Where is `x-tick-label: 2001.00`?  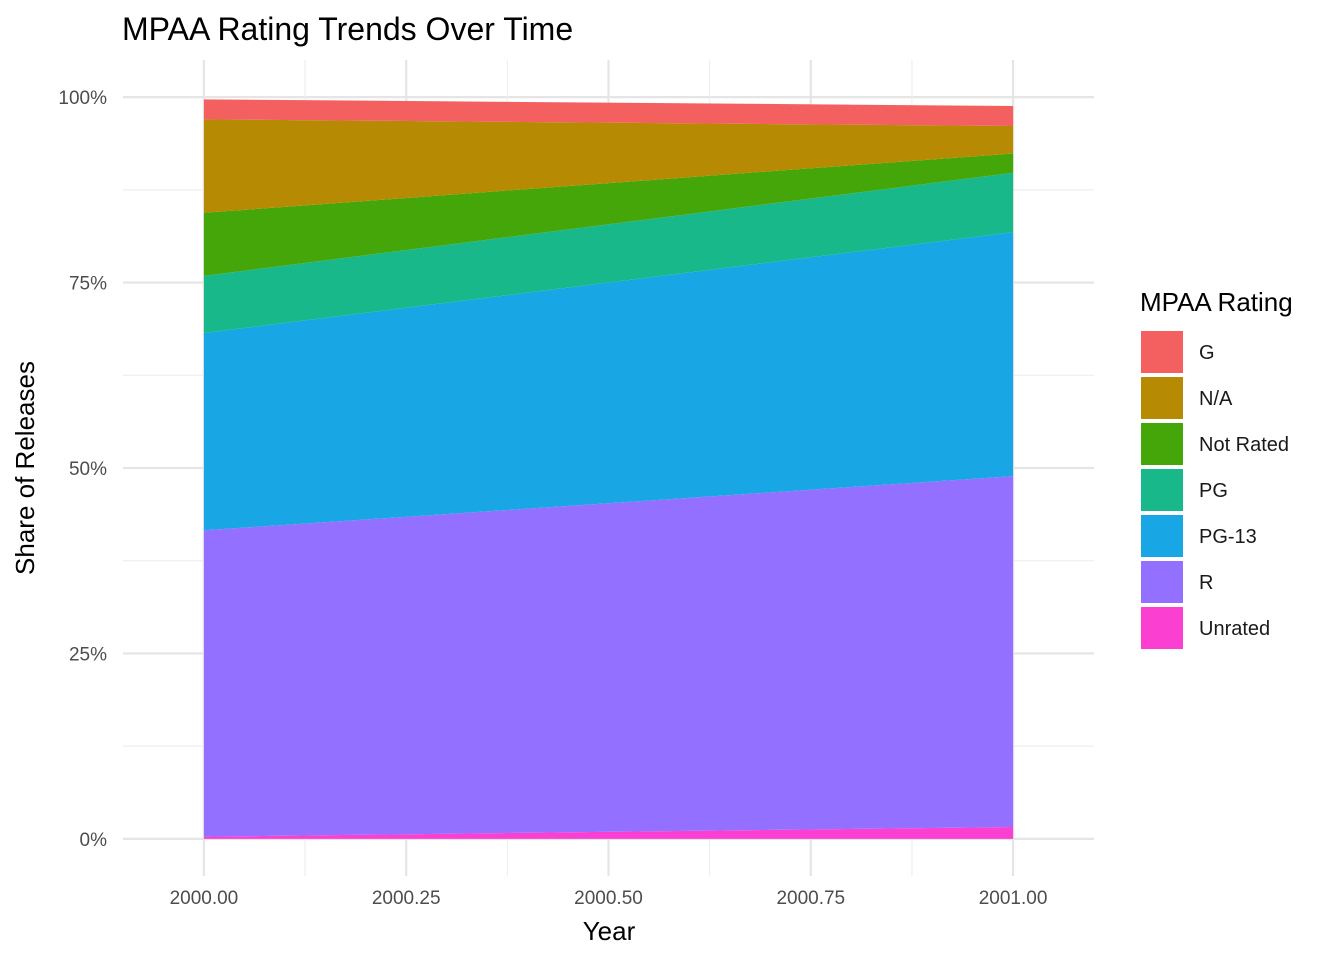
x-tick-label: 2001.00 is located at coordinates (1013, 898).